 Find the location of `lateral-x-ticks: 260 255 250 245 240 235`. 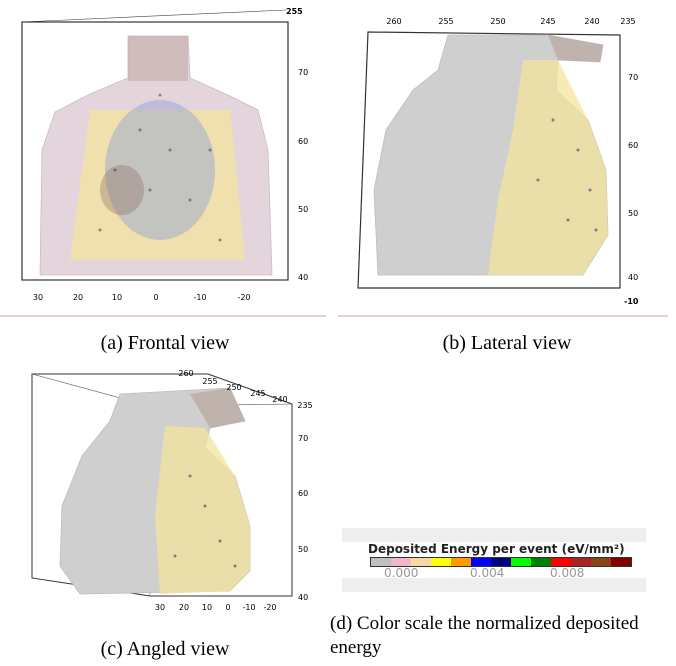

lateral-x-ticks: 260 255 250 245 240 235 is located at coordinates (510, 21).